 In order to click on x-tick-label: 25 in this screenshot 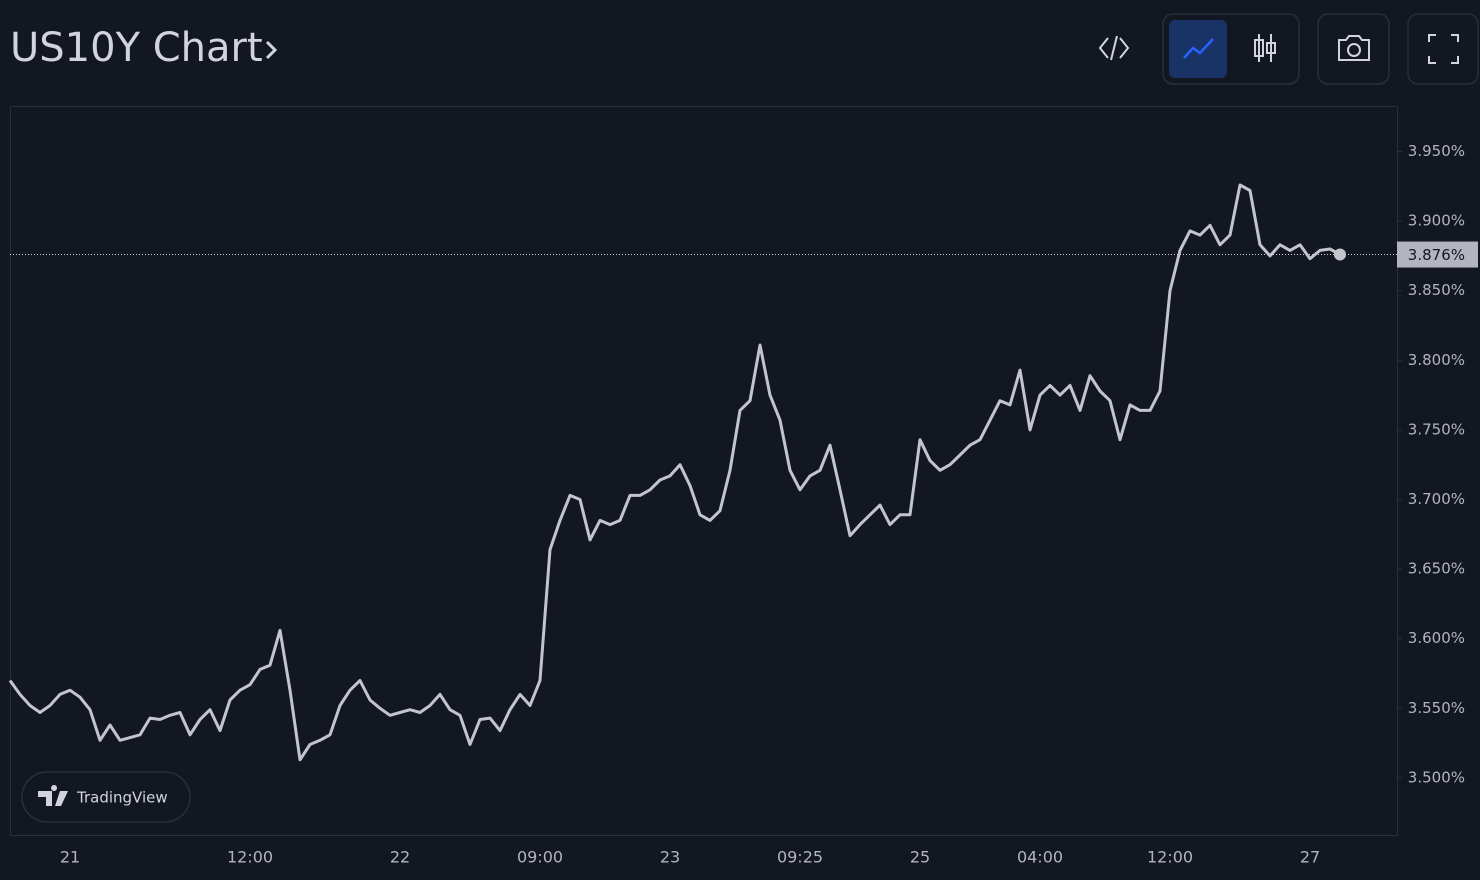, I will do `click(920, 857)`.